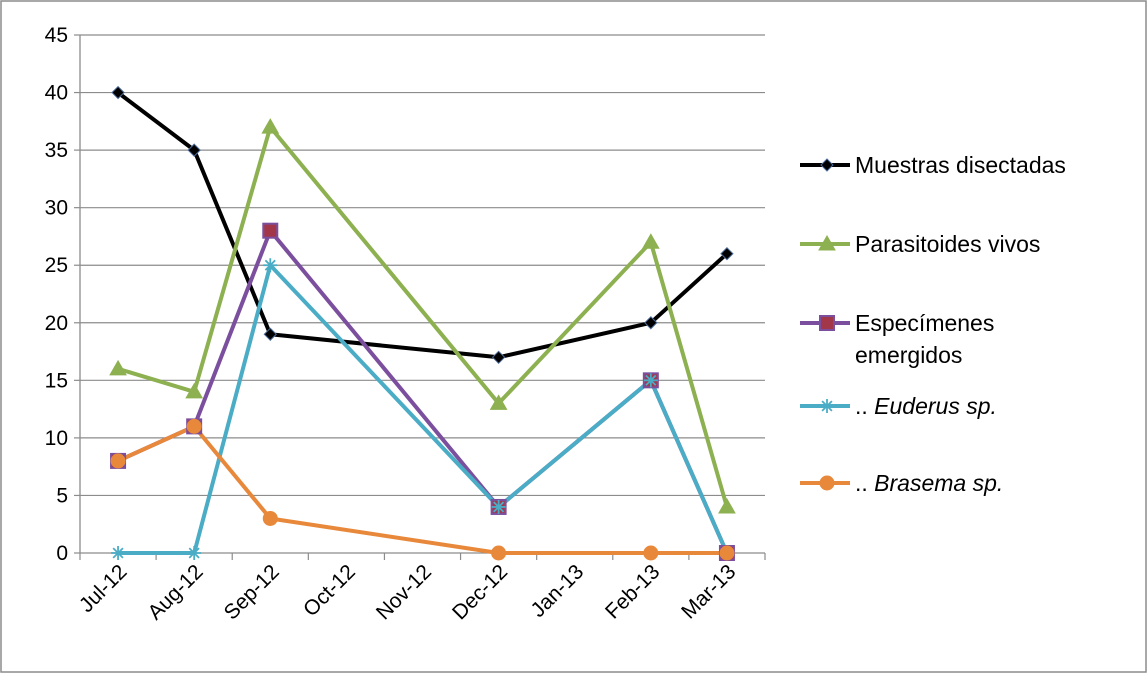 The image size is (1147, 673). What do you see at coordinates (897, 339) in the screenshot?
I see `legend-entry: Especímenes emergidos` at bounding box center [897, 339].